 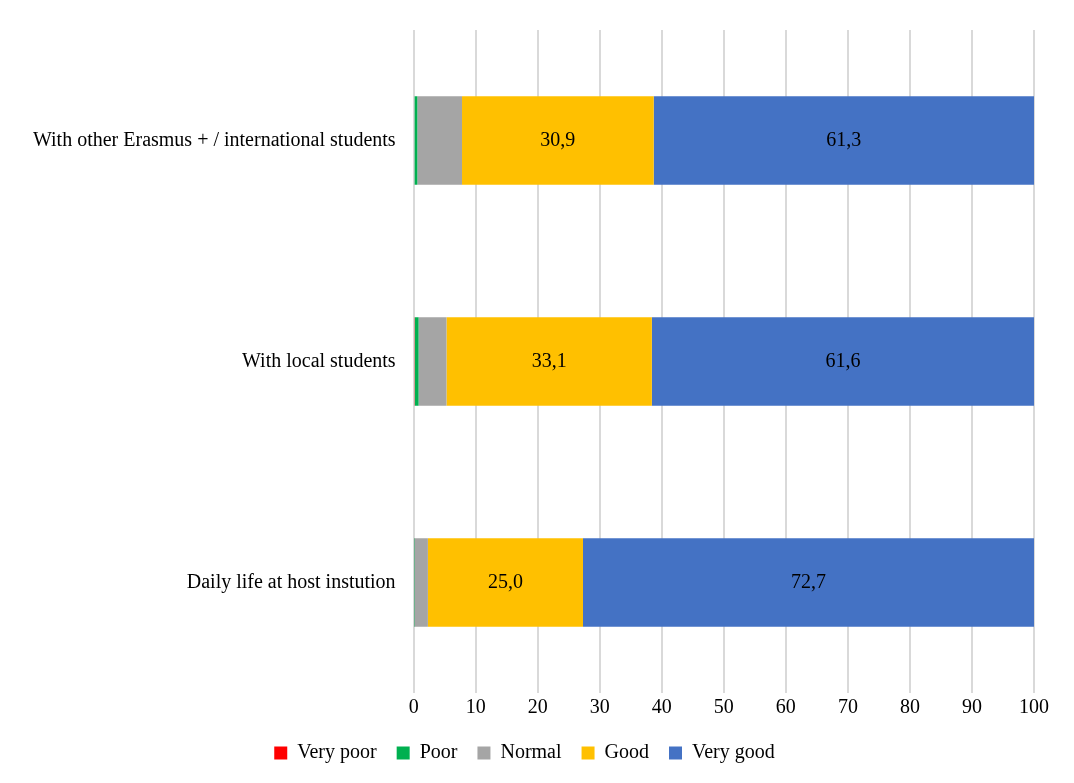 I want to click on y-tick-label: With local students, so click(x=319, y=359).